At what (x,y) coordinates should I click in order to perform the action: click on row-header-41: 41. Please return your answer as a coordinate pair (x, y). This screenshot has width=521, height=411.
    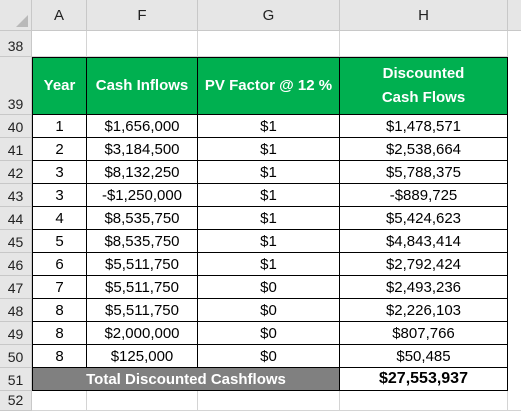
    Looking at the image, I should click on (16, 149).